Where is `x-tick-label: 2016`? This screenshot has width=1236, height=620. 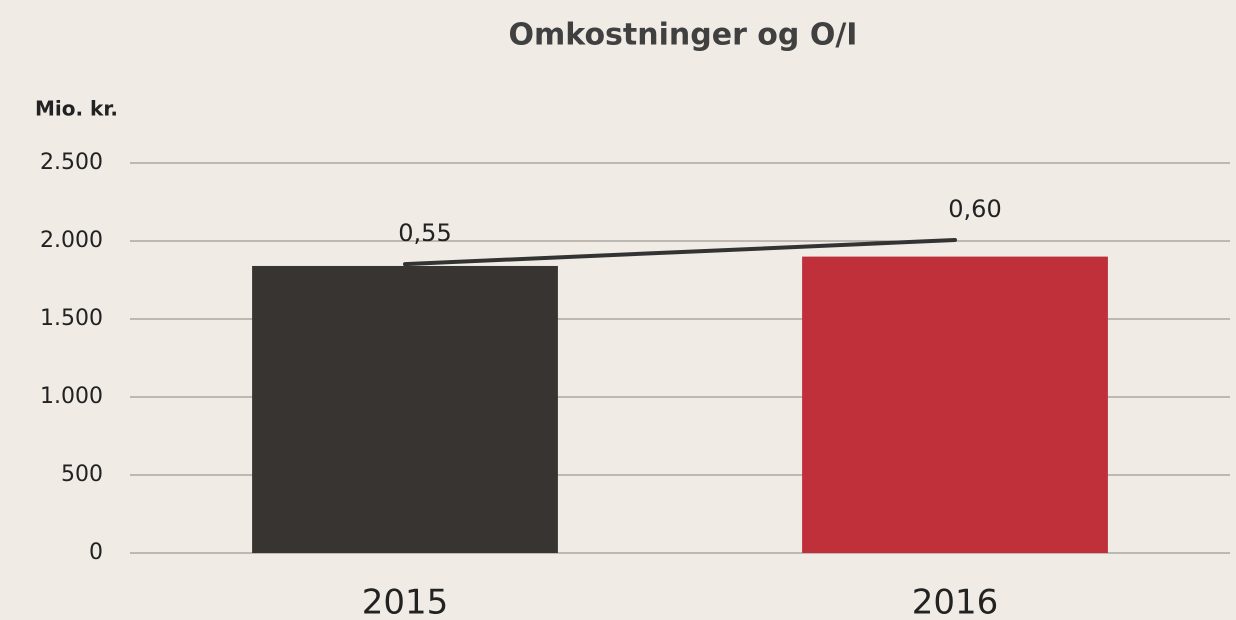 x-tick-label: 2016 is located at coordinates (955, 601).